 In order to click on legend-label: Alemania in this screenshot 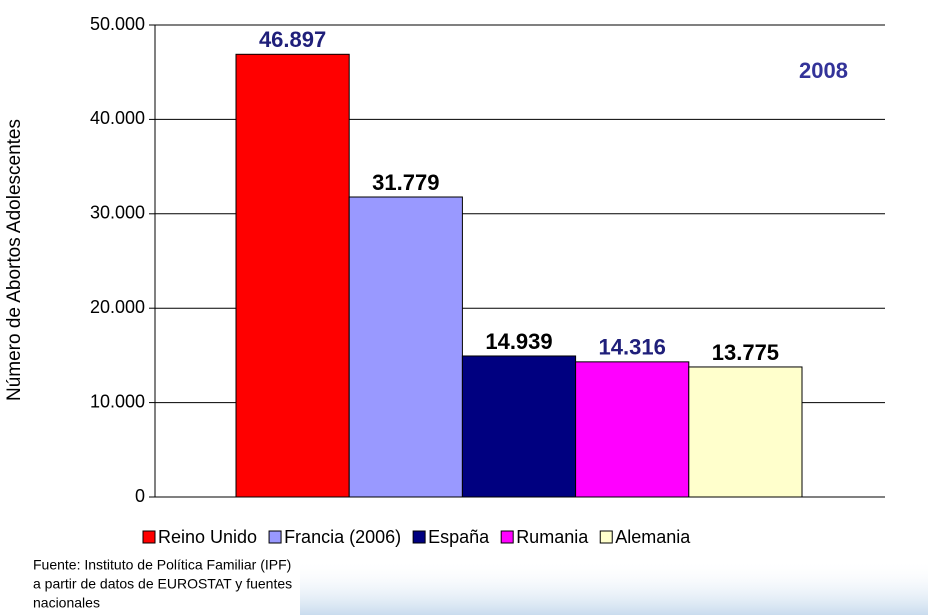, I will do `click(653, 537)`.